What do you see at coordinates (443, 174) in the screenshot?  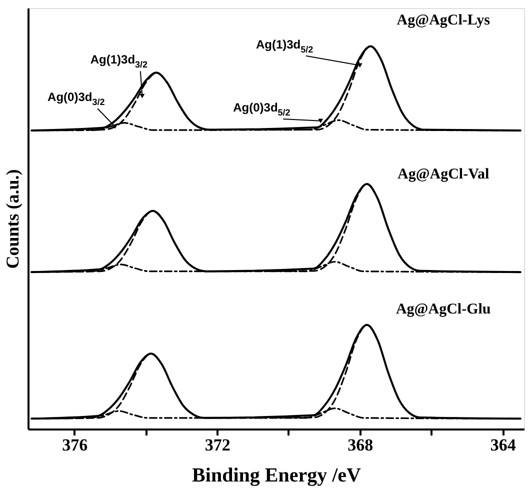 I see `annotation: Ag@AgCl-Val` at bounding box center [443, 174].